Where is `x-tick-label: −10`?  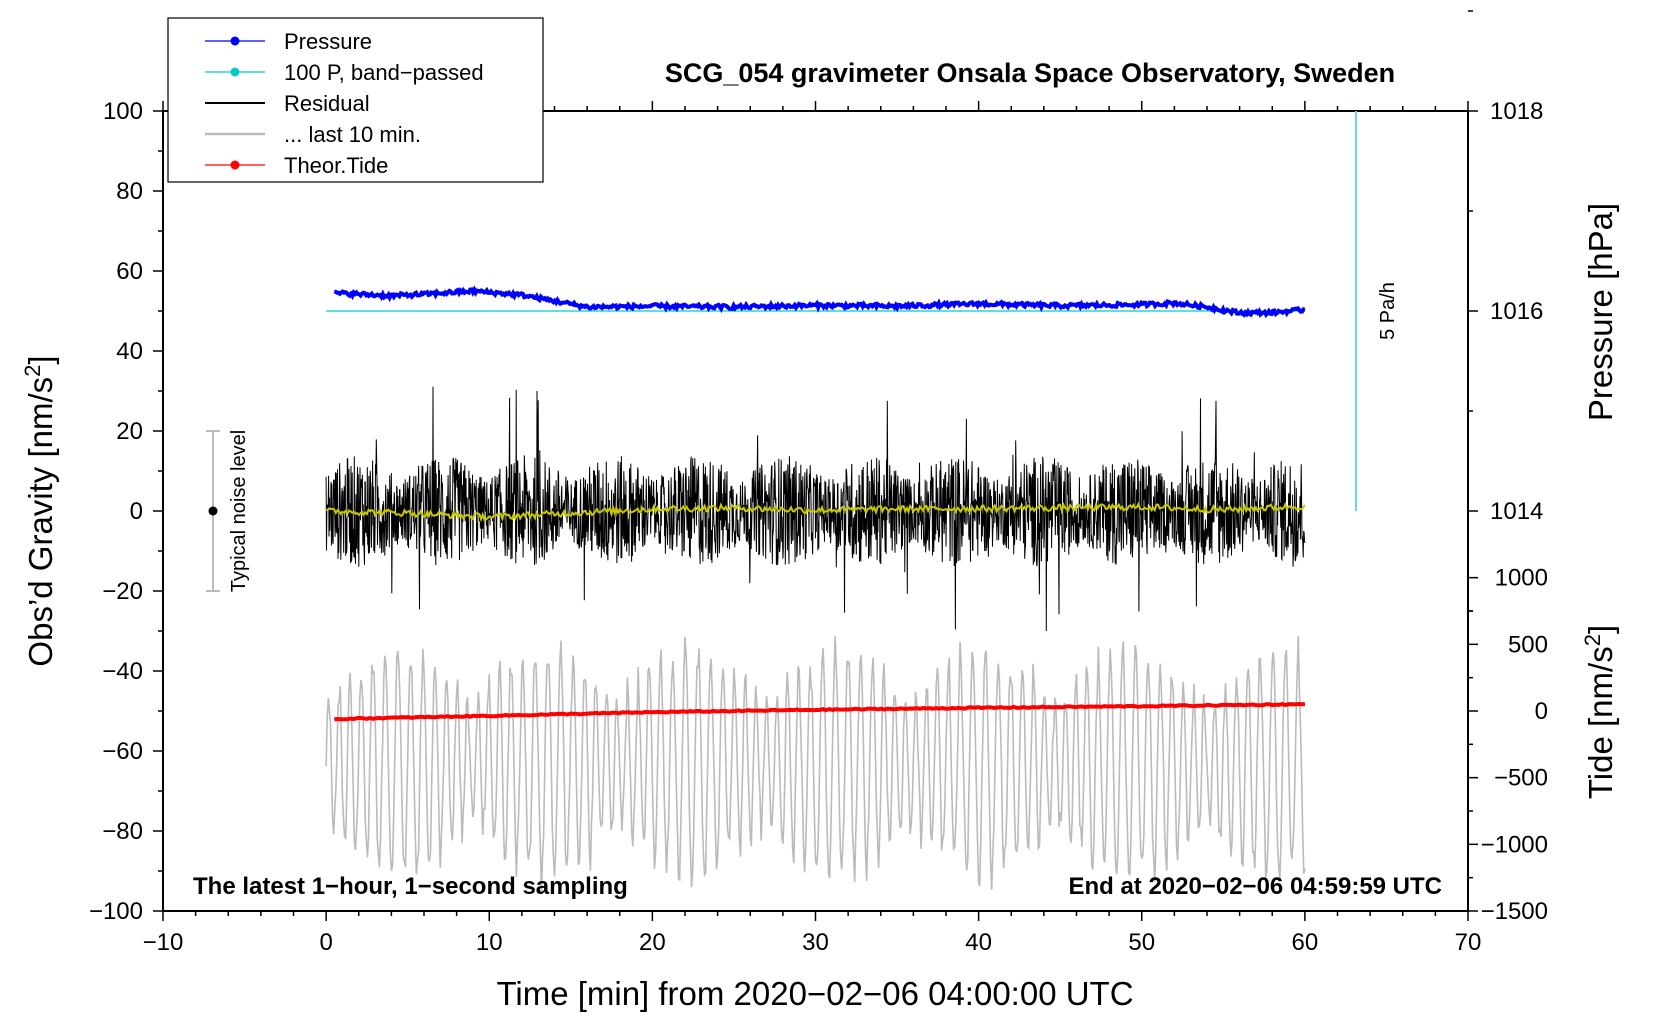
x-tick-label: −10 is located at coordinates (163, 942).